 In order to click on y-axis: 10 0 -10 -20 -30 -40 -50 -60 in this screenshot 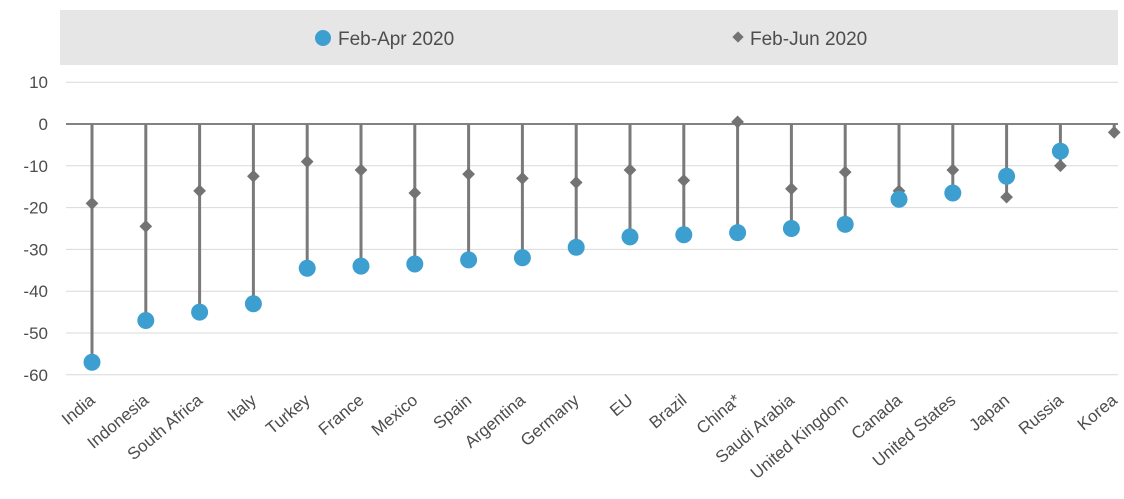, I will do `click(35, 229)`.